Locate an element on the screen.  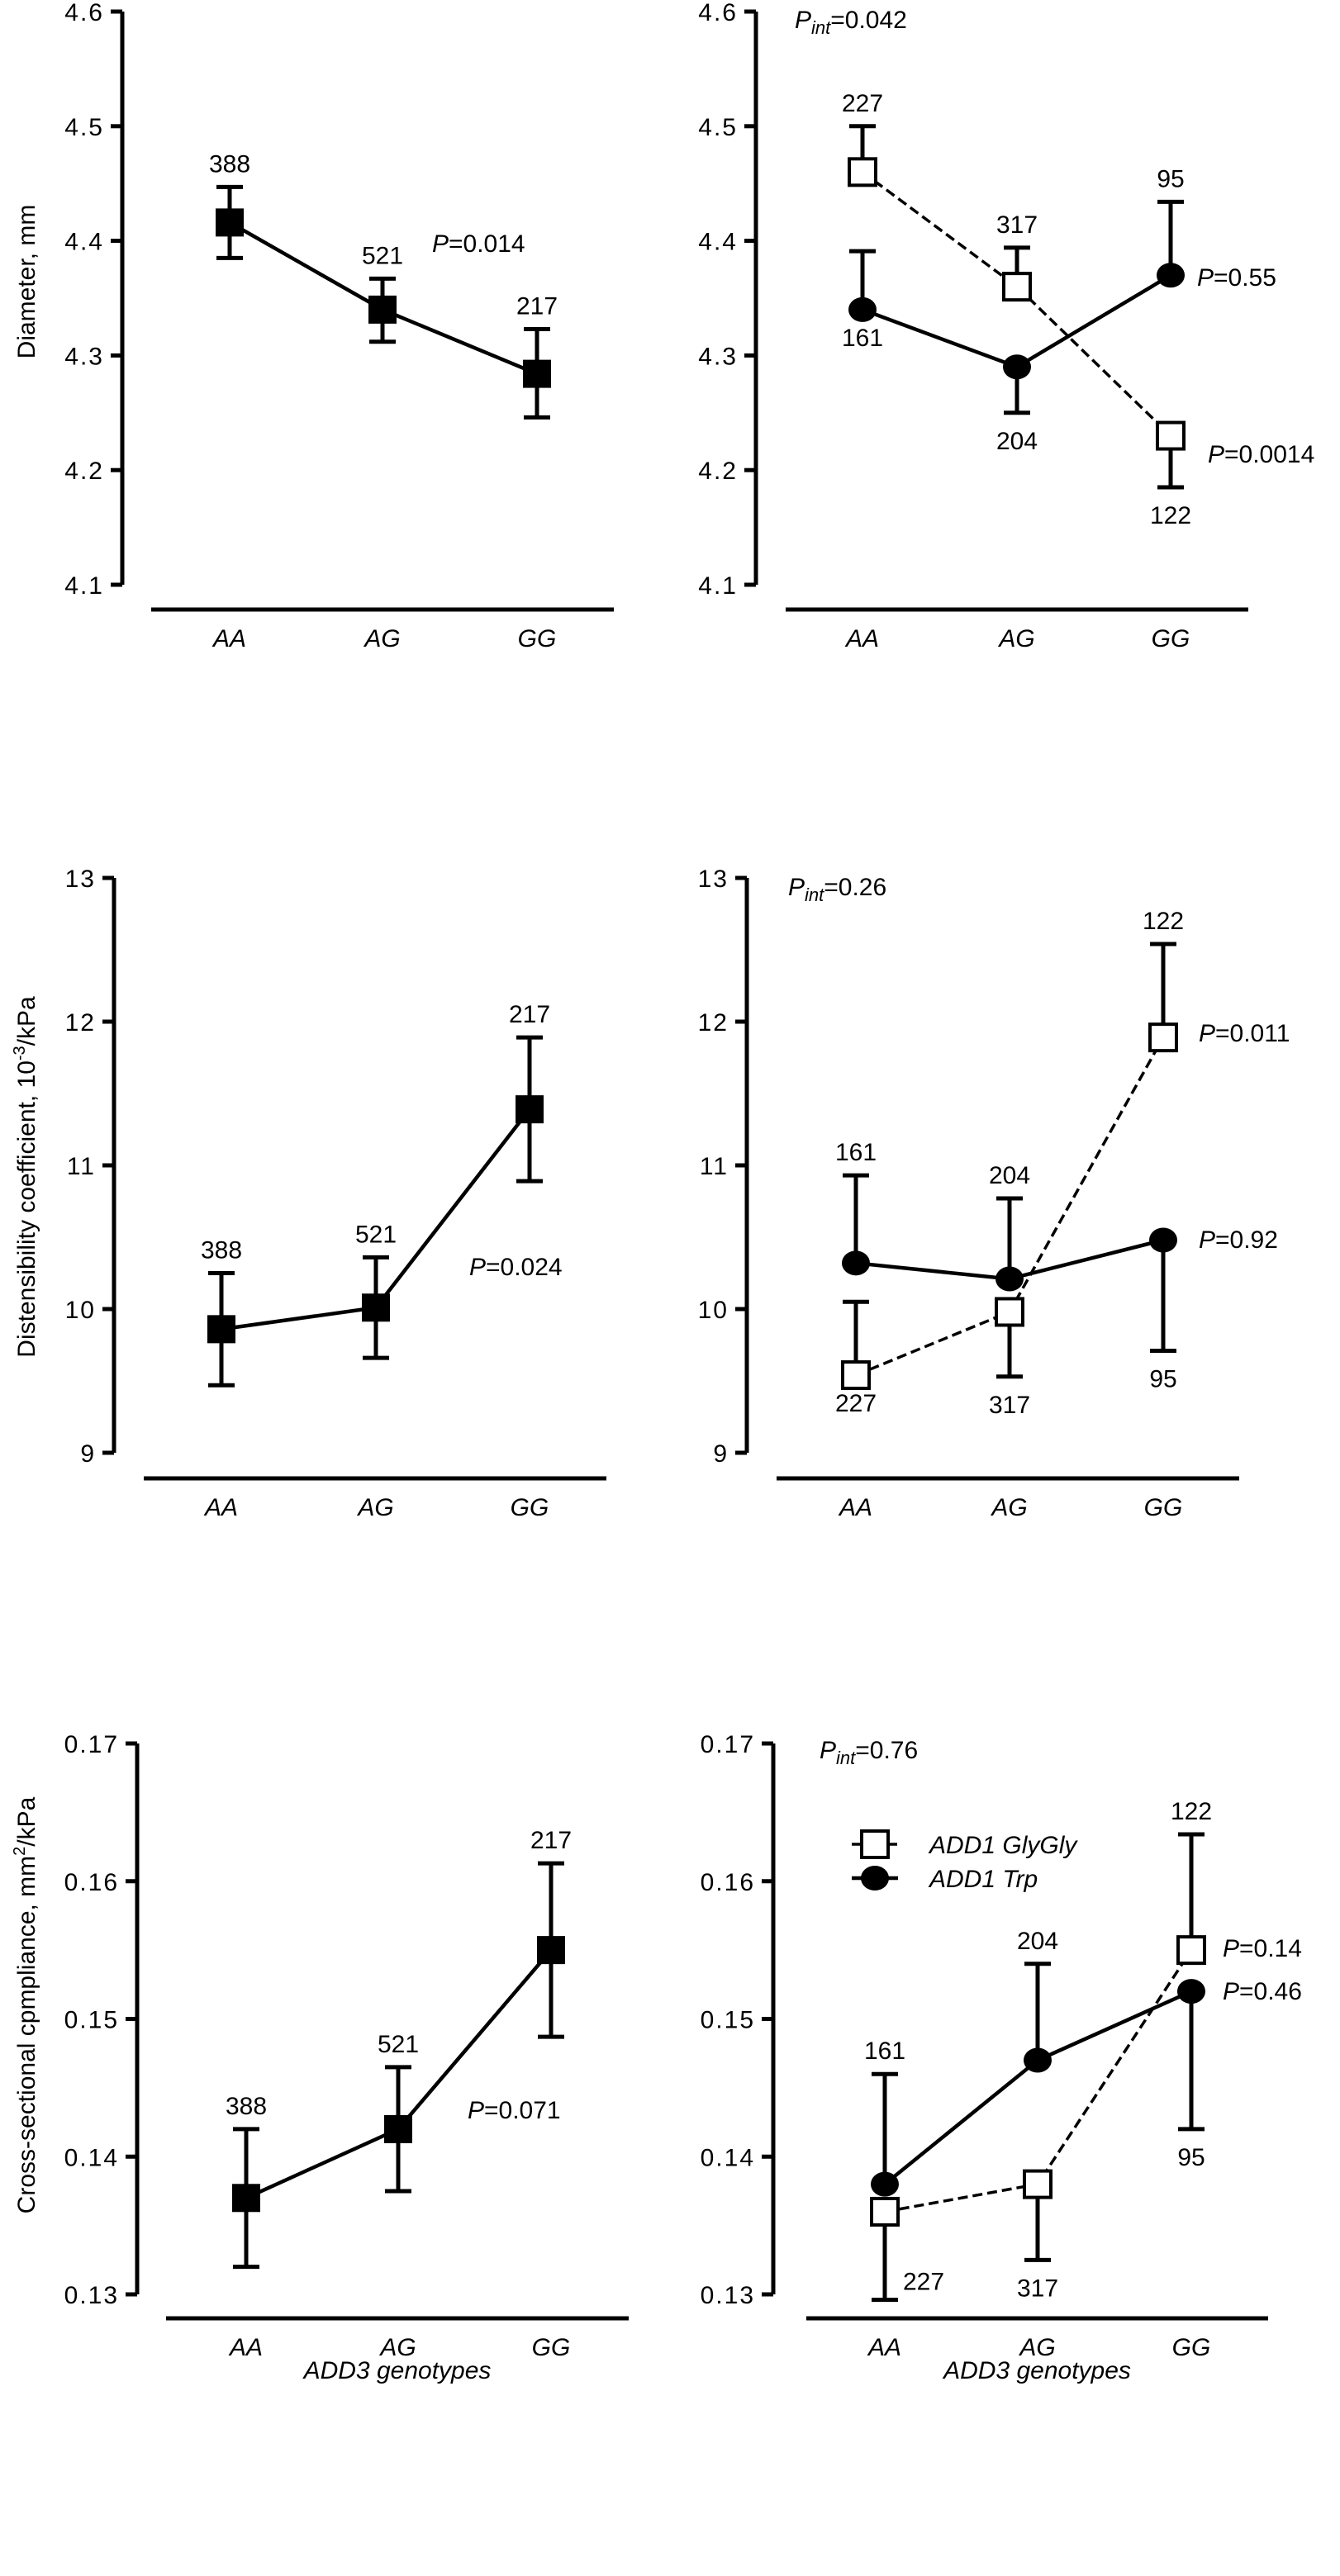
p-value: =0.46 is located at coordinates (1270, 1991).